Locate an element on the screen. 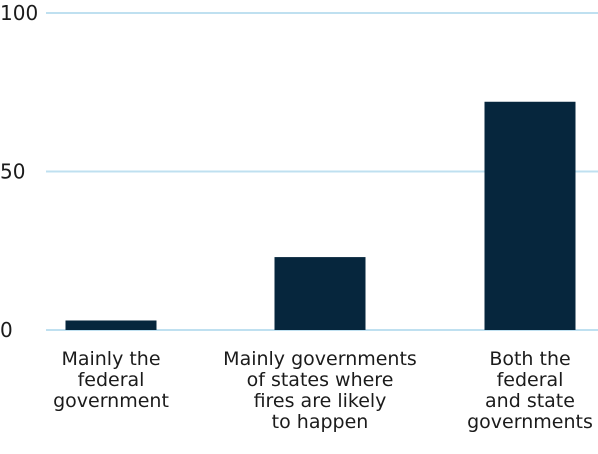 This screenshot has width=598, height=454. y-tick-label: 50 is located at coordinates (12, 172).